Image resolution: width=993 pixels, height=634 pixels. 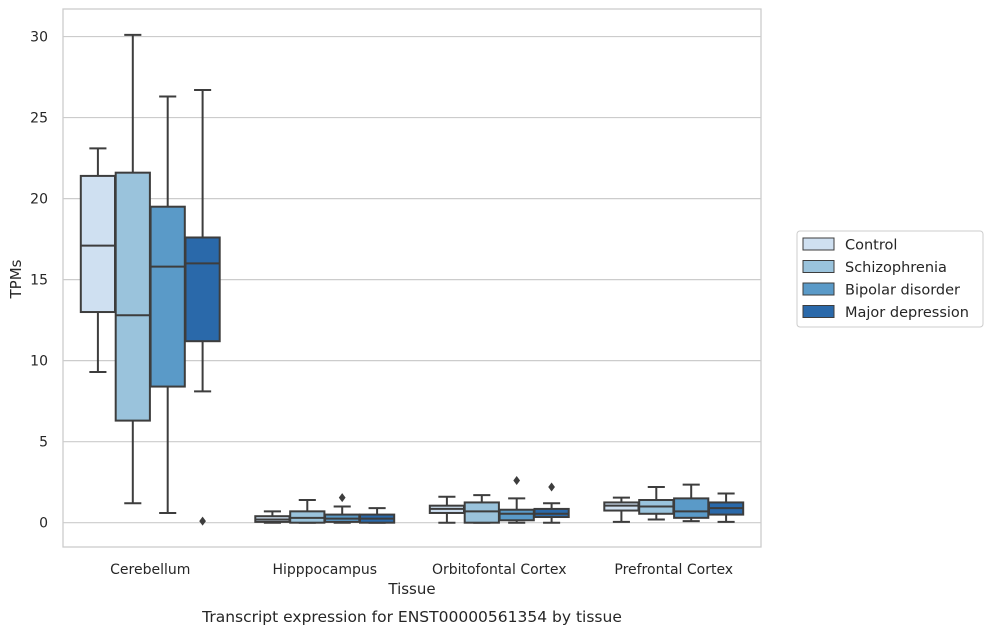 I want to click on y-tick-label: 20, so click(x=39, y=200).